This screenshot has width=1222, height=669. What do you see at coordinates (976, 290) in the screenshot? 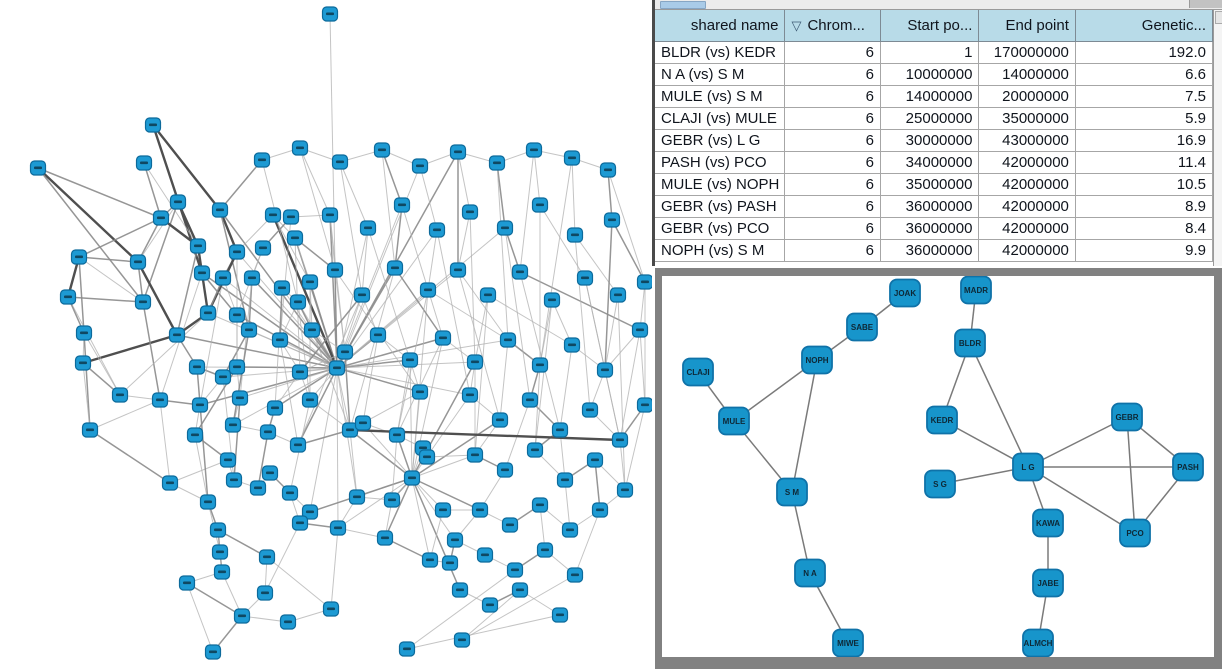
I see `network-node-MADR: MADR` at bounding box center [976, 290].